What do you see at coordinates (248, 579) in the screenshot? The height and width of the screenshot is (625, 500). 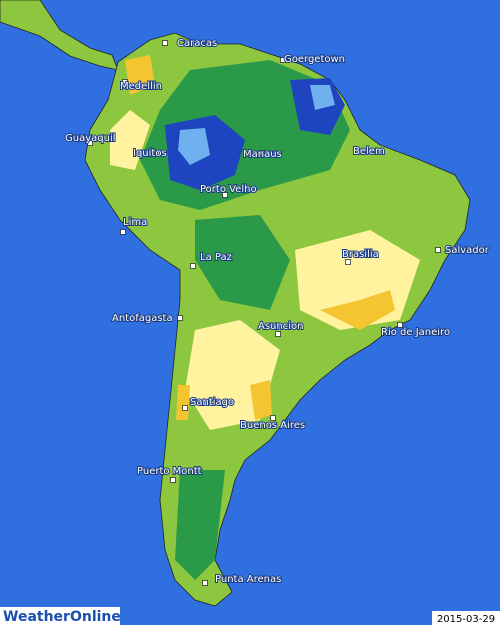 I see `city-label: Punta Arenas` at bounding box center [248, 579].